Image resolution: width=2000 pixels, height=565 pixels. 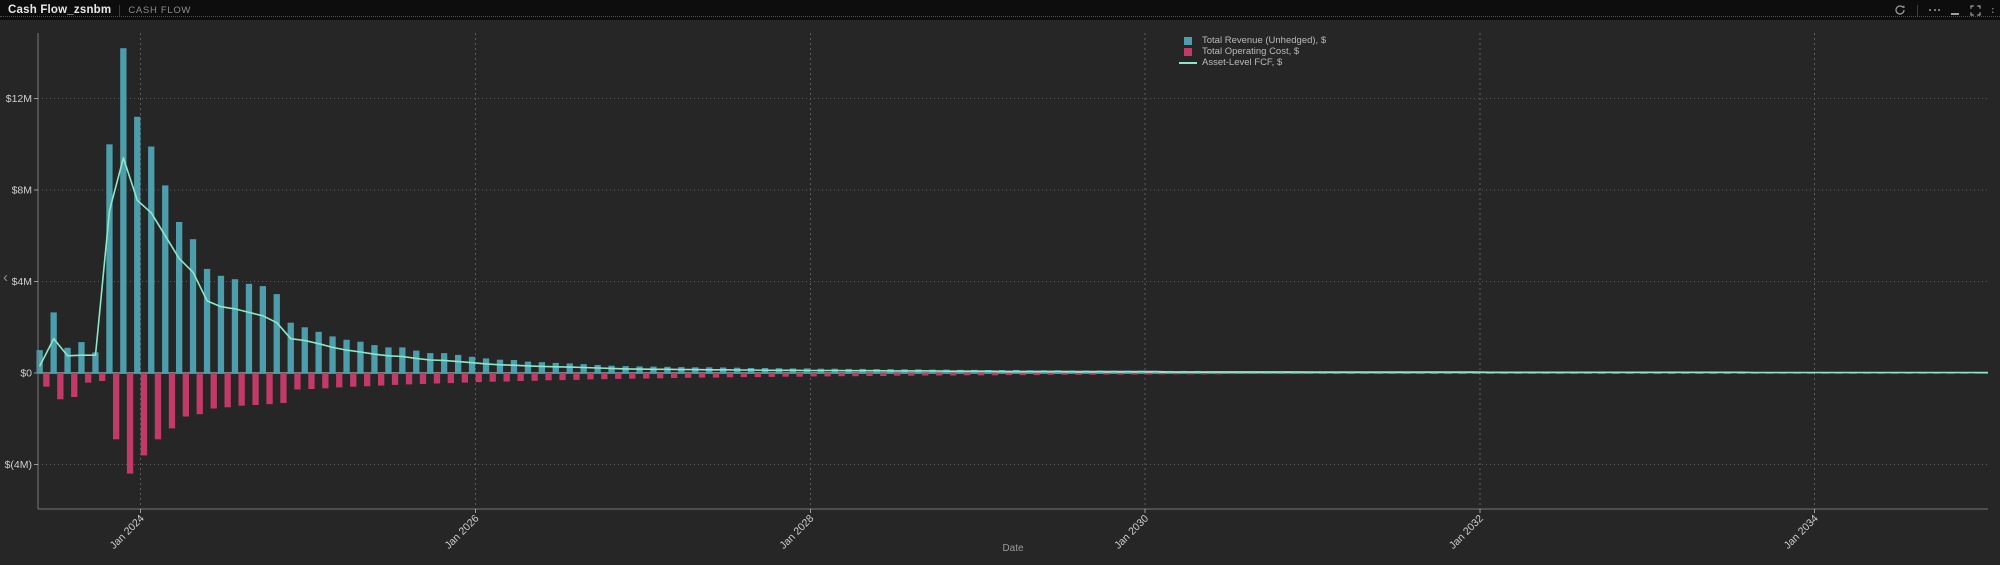 What do you see at coordinates (1900, 10) in the screenshot?
I see `refresh-icon` at bounding box center [1900, 10].